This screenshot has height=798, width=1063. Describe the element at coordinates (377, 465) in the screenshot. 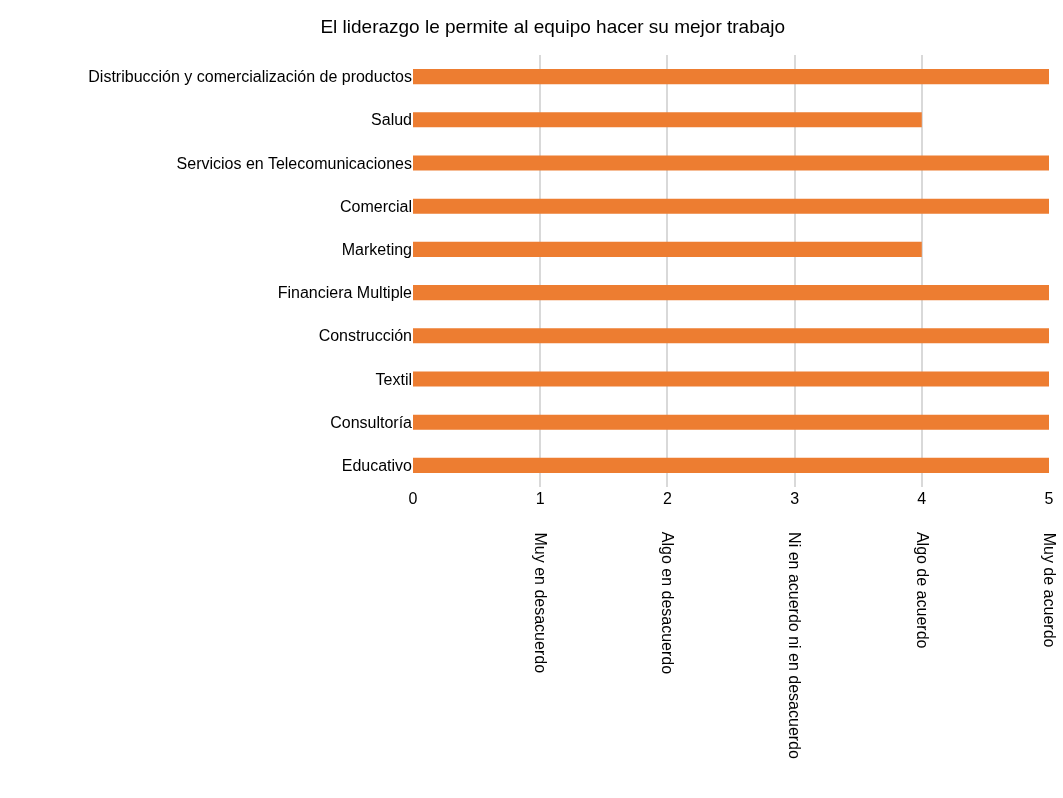

I see `y-tick-label: Educativo` at that location.